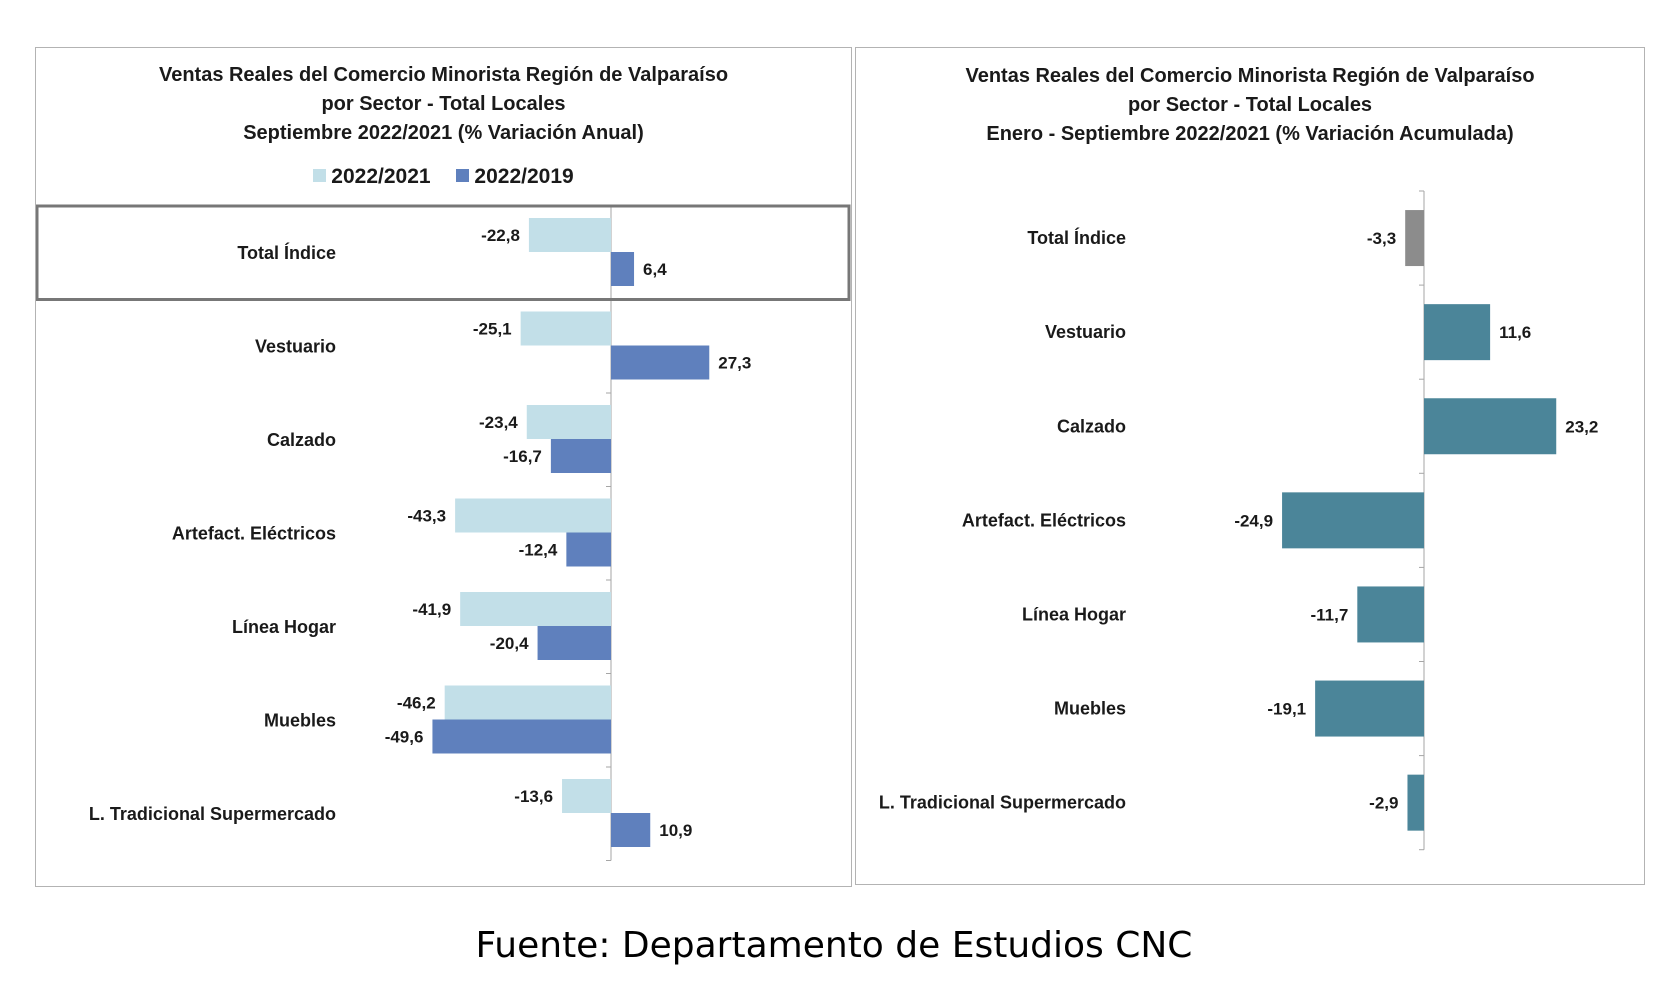 The image size is (1668, 988). What do you see at coordinates (655, 269) in the screenshot?
I see `data-label: 6,4` at bounding box center [655, 269].